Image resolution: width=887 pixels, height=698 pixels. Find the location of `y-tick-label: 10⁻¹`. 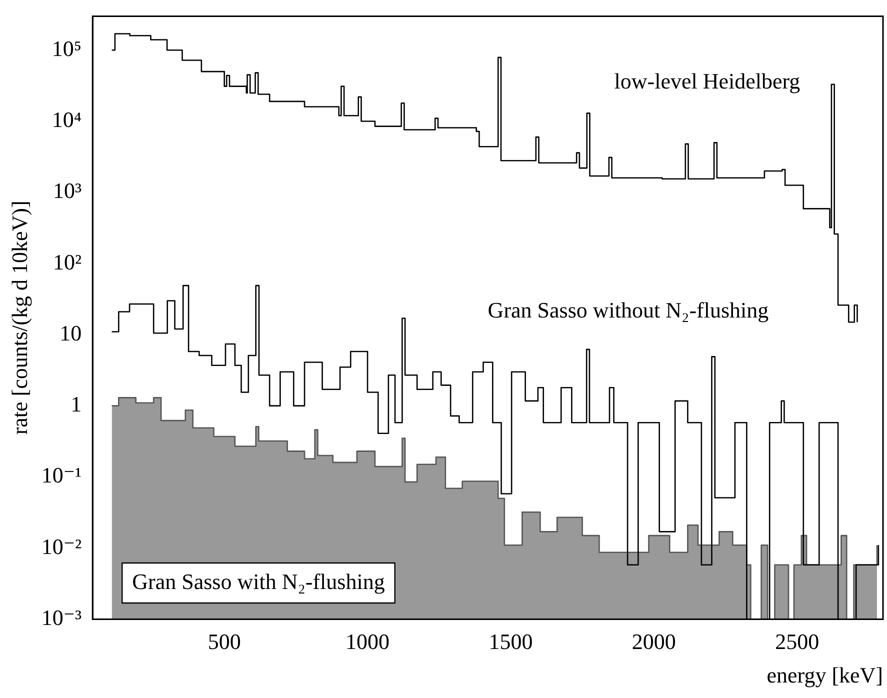

y-tick-label: 10⁻¹ is located at coordinates (61, 475).